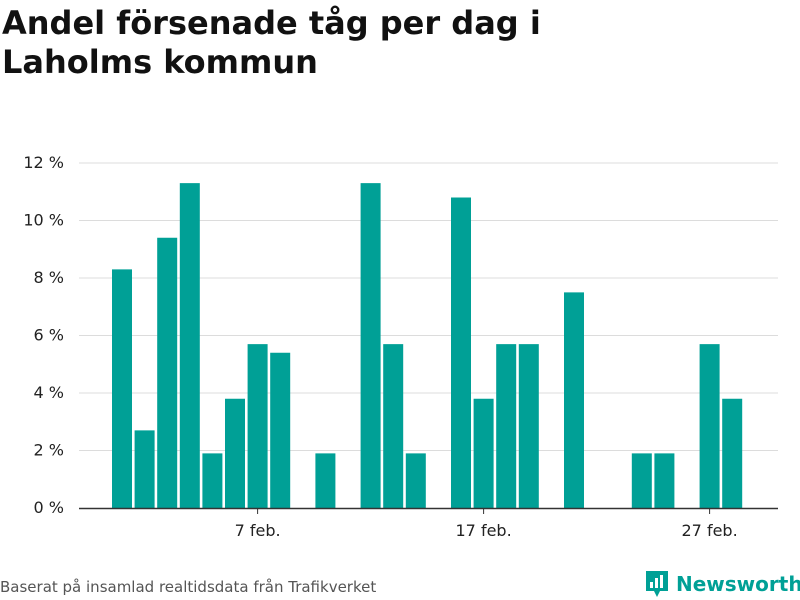 This screenshot has height=600, width=800. I want to click on y-tick-label: 12 %, so click(43, 162).